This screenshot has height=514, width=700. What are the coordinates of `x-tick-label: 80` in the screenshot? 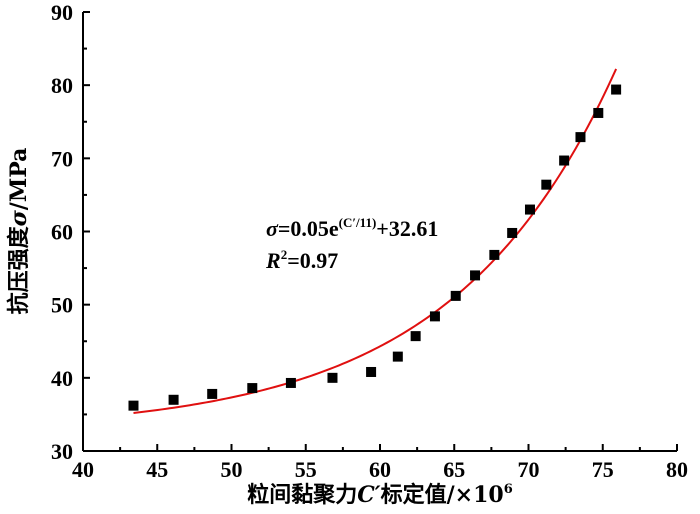 It's located at (677, 469).